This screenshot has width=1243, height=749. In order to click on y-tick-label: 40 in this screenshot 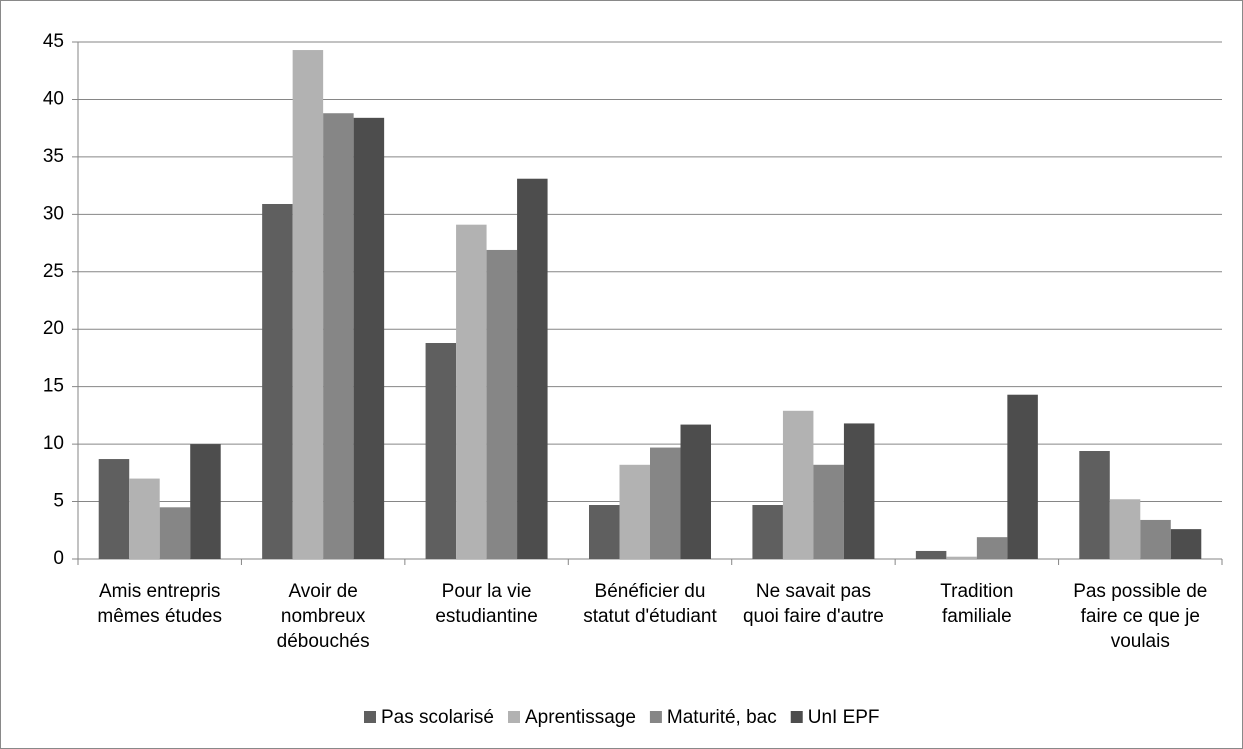, I will do `click(53, 98)`.